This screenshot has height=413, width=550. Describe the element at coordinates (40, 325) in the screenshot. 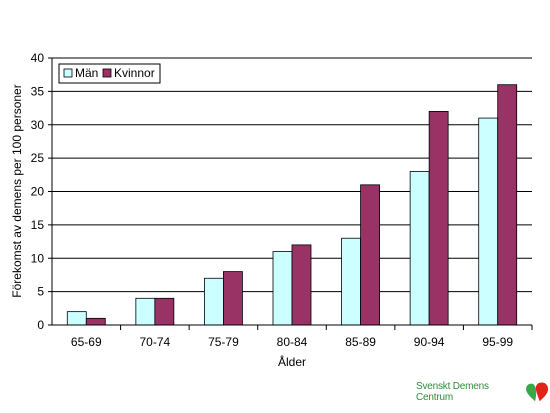

I see `y-tick-label: 0` at that location.